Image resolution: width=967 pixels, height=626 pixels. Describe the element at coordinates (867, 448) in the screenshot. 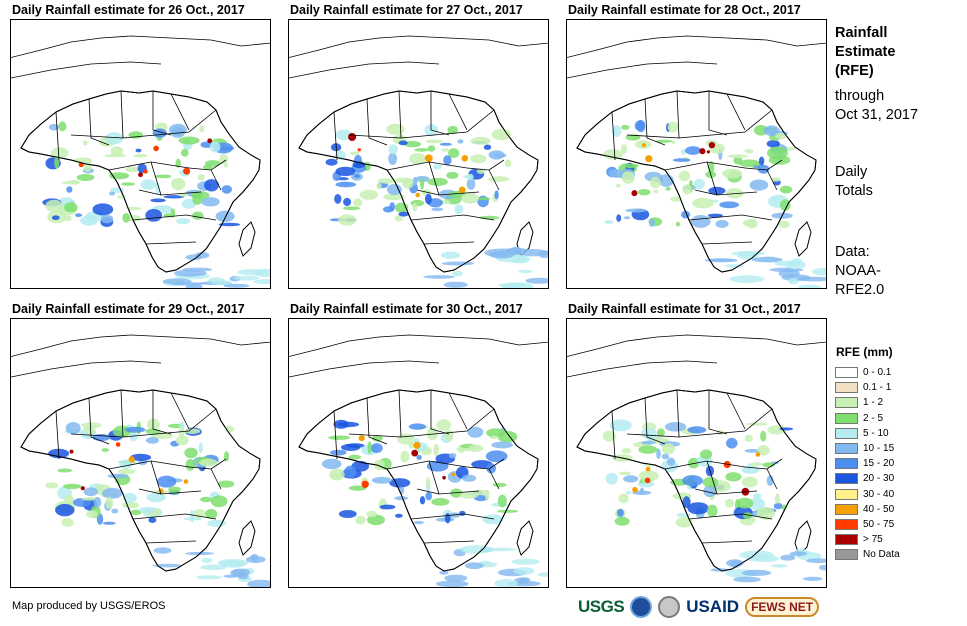

I see `legend-item: 10 - 15` at that location.